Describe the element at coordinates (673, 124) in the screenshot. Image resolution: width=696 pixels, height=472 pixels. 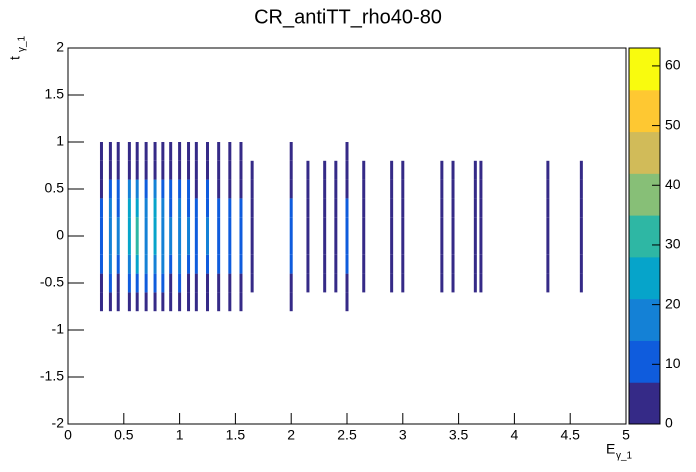
I see `z-tick-label: 50` at that location.